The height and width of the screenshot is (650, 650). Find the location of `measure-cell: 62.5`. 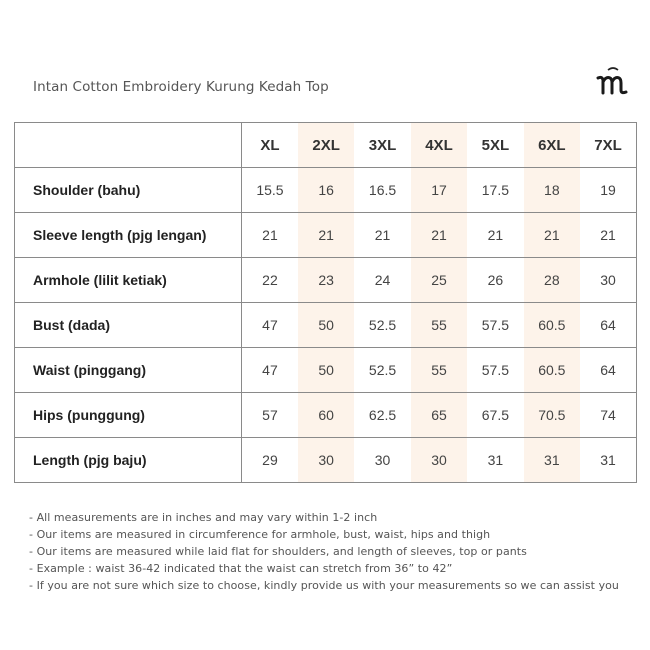

measure-cell: 62.5 is located at coordinates (382, 415).